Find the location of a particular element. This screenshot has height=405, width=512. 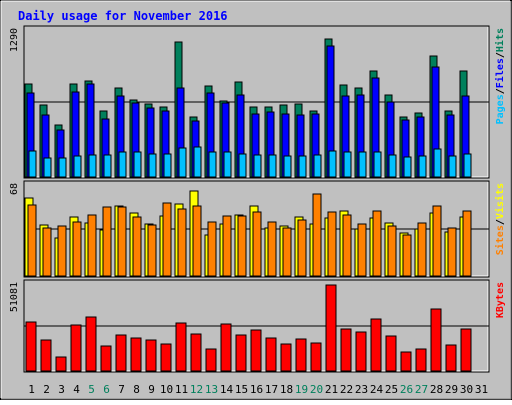

x-tick-label-16: 16 is located at coordinates (256, 389).